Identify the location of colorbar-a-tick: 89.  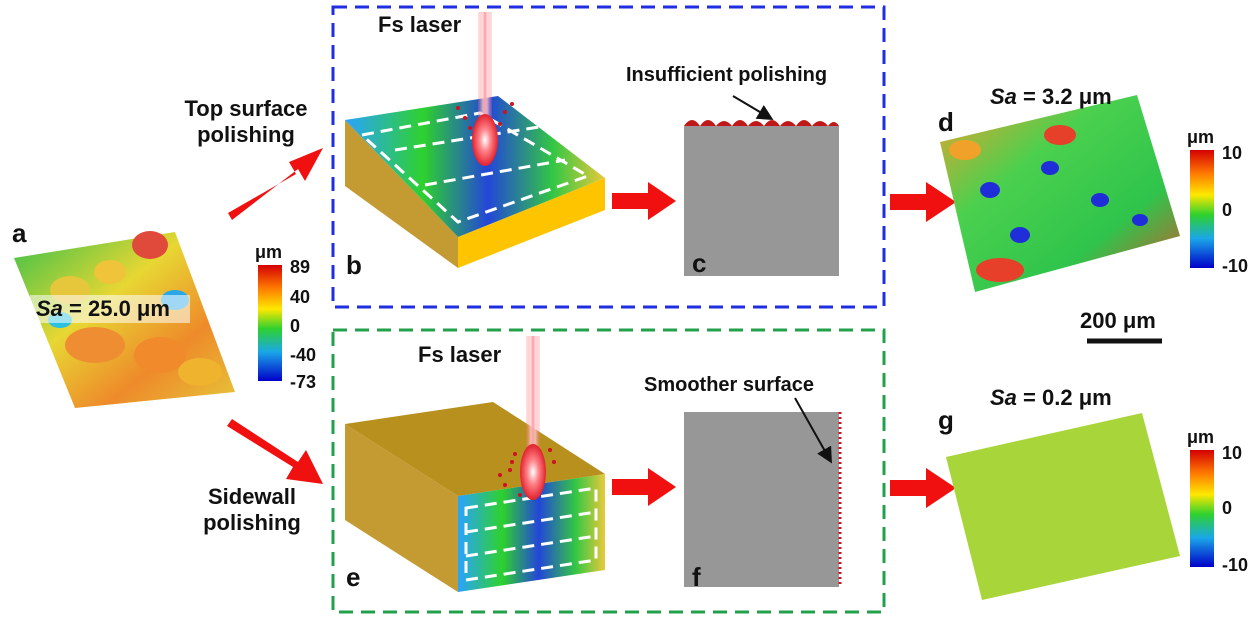
(300, 267).